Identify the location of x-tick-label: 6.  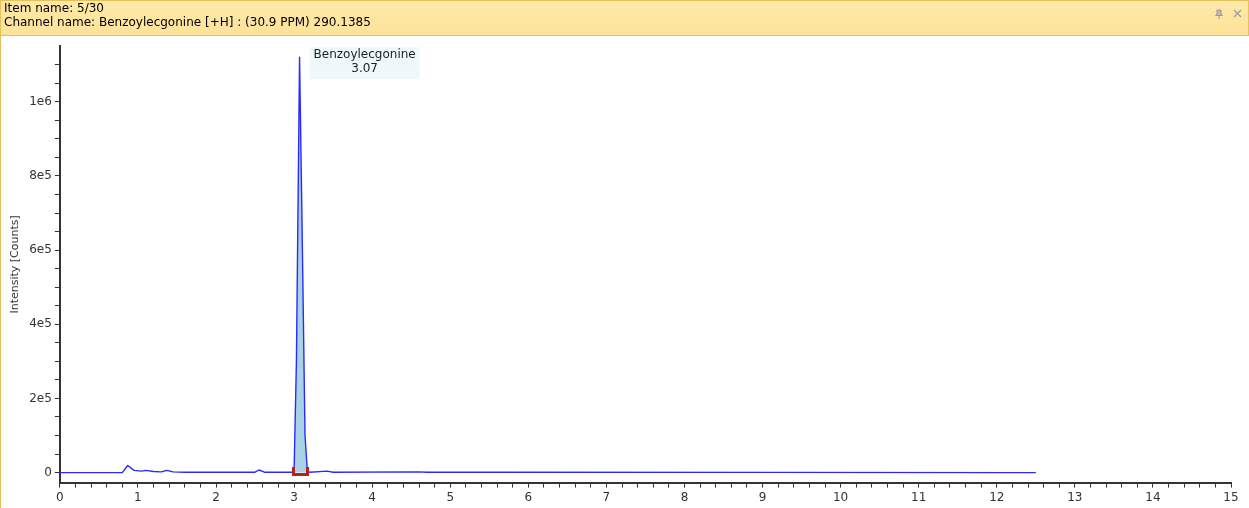
(528, 496).